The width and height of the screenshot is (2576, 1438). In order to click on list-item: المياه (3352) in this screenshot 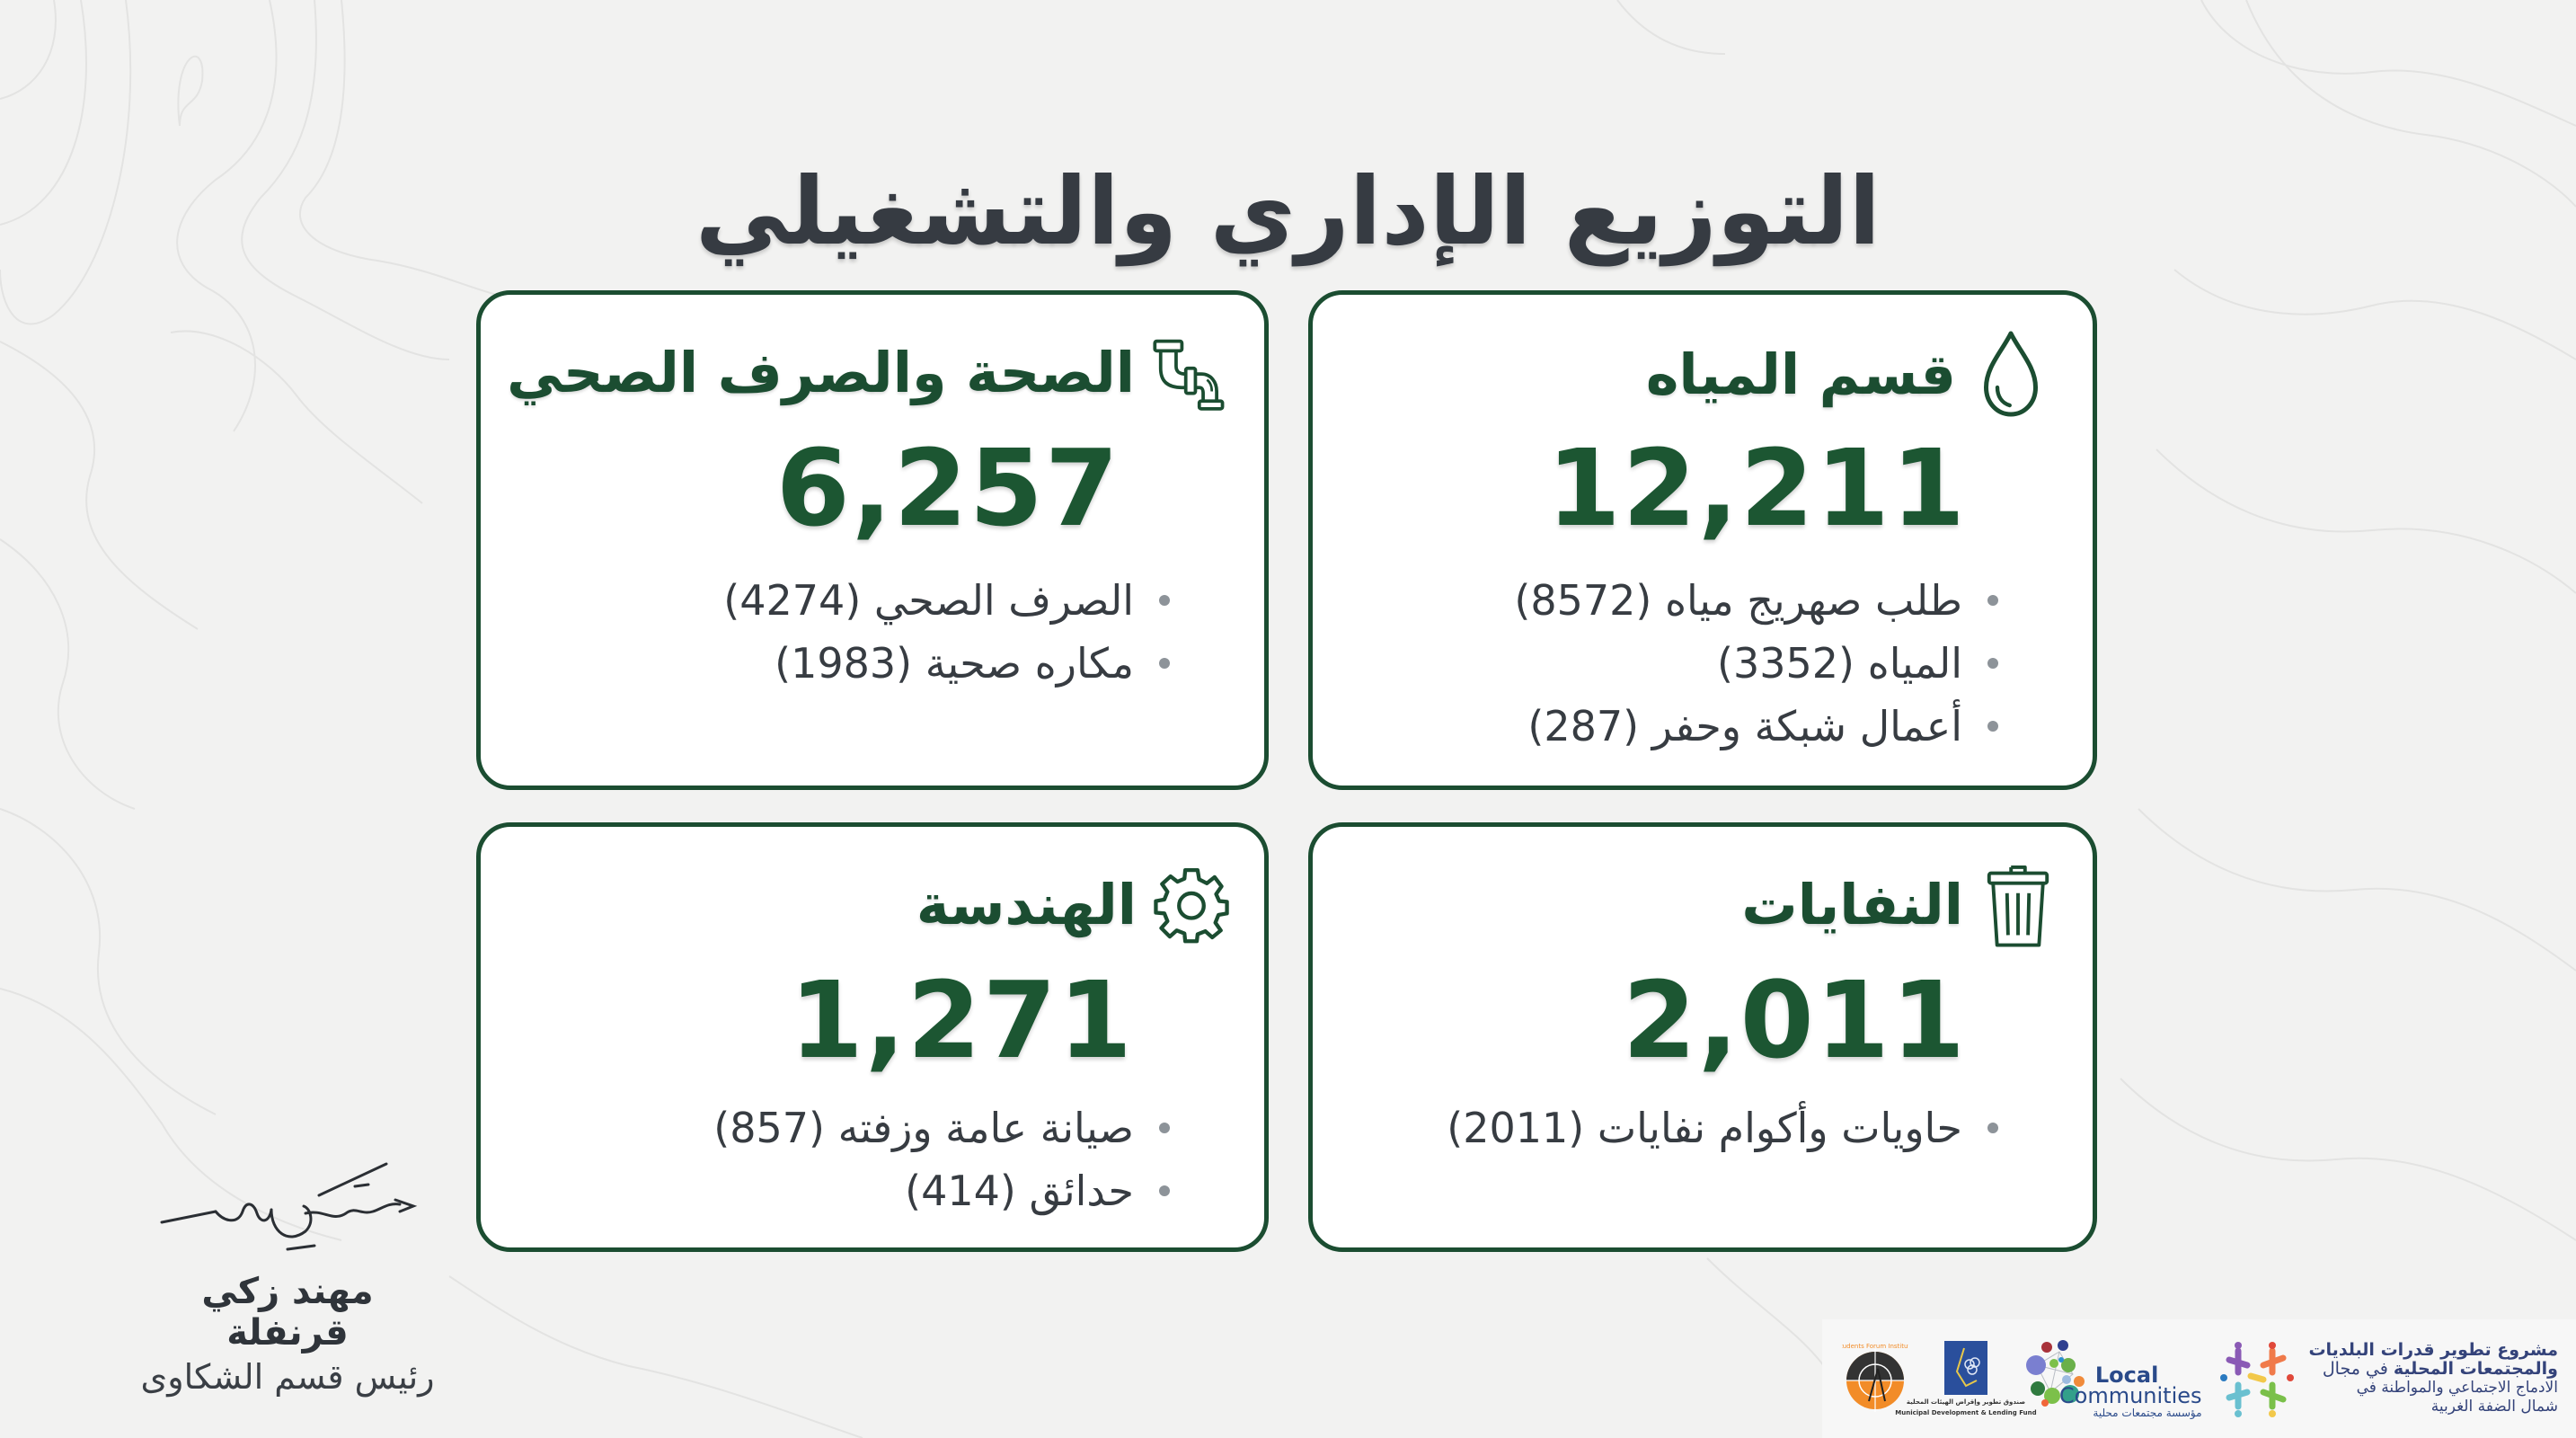, I will do `click(1756, 663)`.